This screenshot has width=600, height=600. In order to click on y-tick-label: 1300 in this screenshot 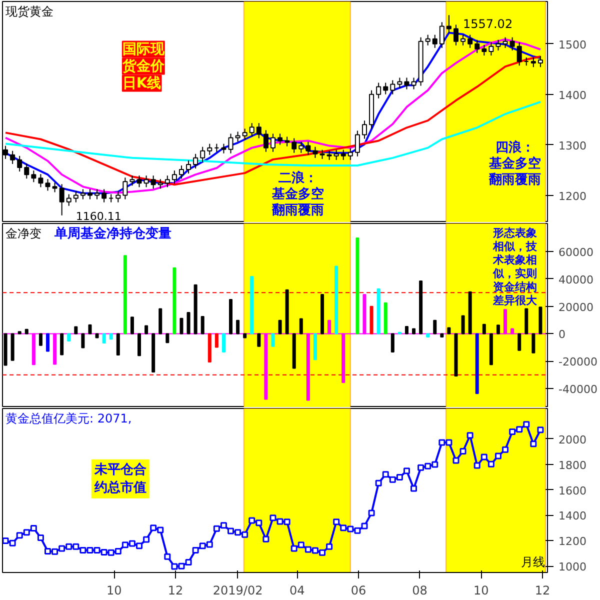, I will do `click(572, 145)`.